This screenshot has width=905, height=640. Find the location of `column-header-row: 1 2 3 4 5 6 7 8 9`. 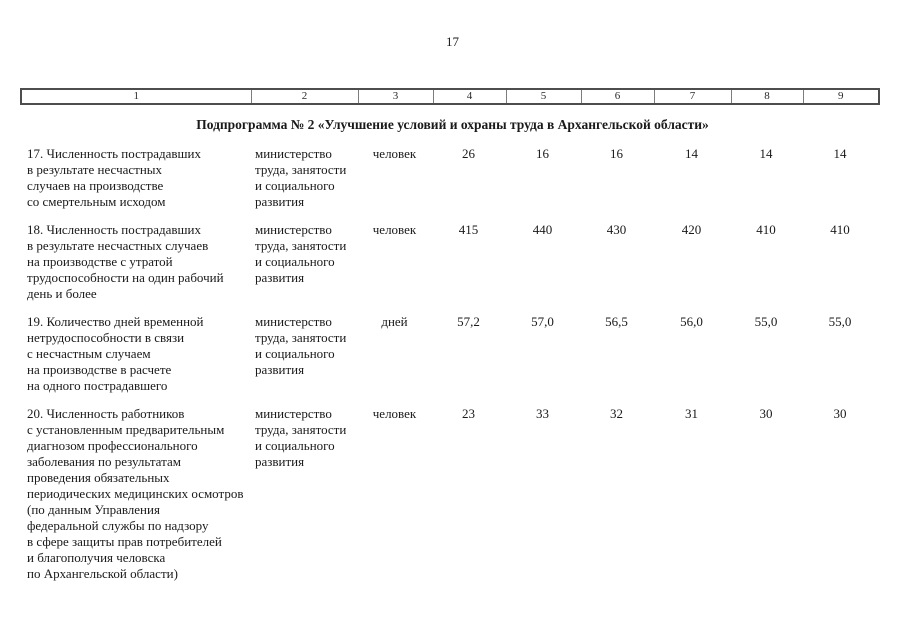

column-header-row: 1 2 3 4 5 6 7 8 9 is located at coordinates (450, 96).